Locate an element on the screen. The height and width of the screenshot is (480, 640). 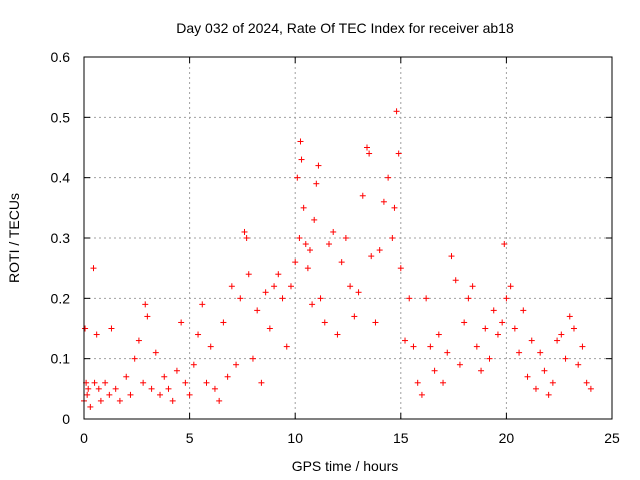
x-tick-label: 15 is located at coordinates (401, 438).